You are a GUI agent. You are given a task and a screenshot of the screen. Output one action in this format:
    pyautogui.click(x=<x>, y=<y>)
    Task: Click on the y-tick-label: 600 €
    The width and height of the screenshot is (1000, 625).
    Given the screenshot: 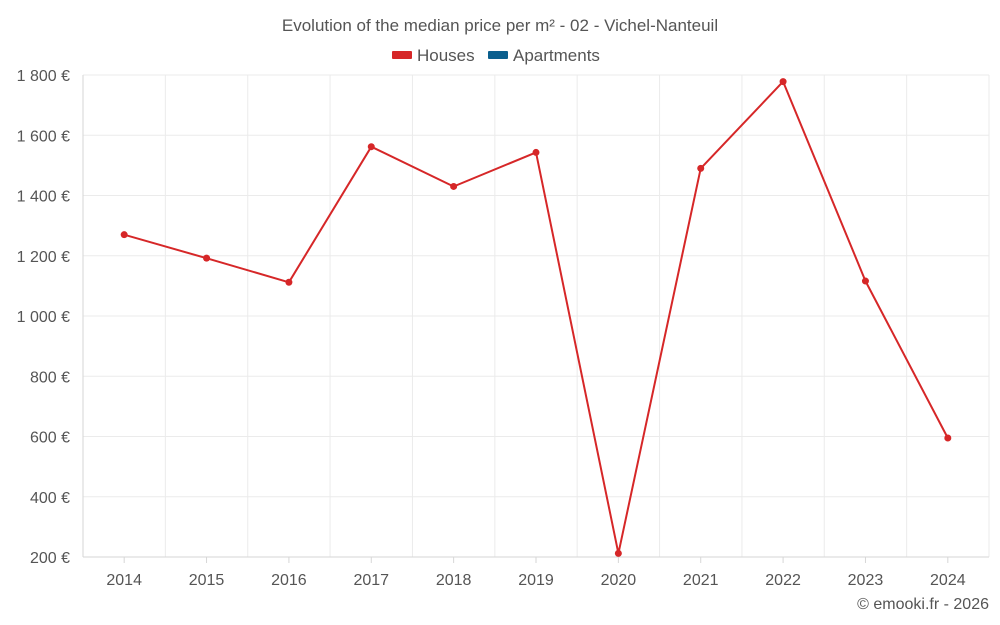 What is the action you would take?
    pyautogui.click(x=50, y=438)
    